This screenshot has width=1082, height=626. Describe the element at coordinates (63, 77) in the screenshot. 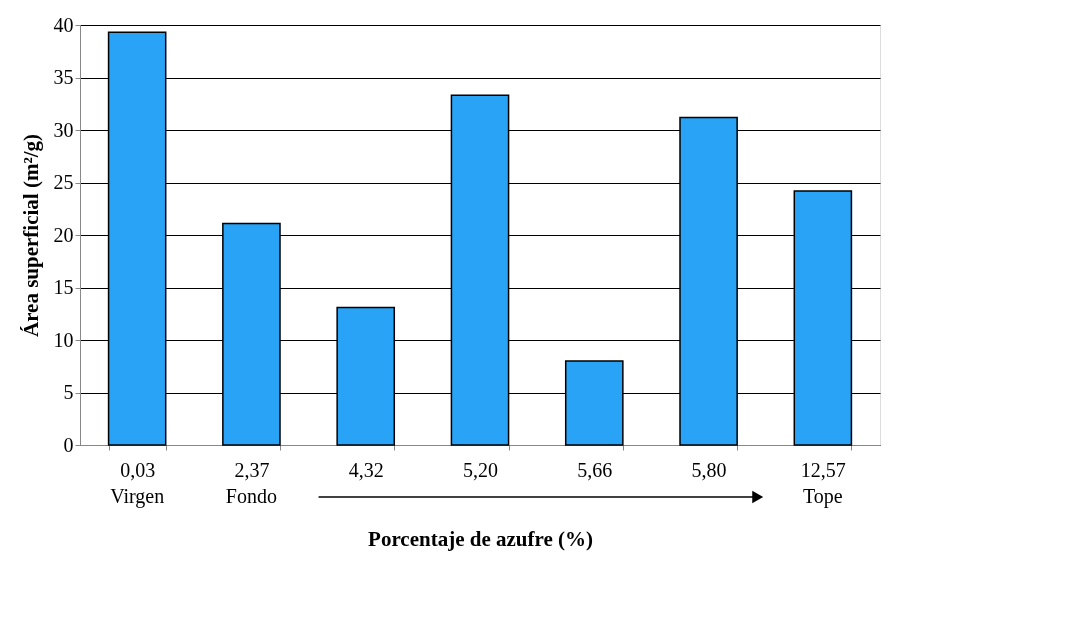

I see `y-tick-label: 35` at that location.